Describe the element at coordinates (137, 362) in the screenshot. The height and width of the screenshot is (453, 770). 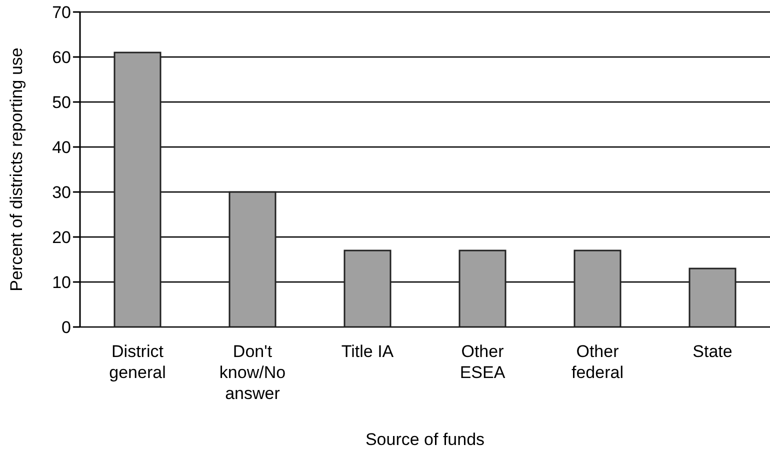
I see `x-tick-label: District general` at that location.